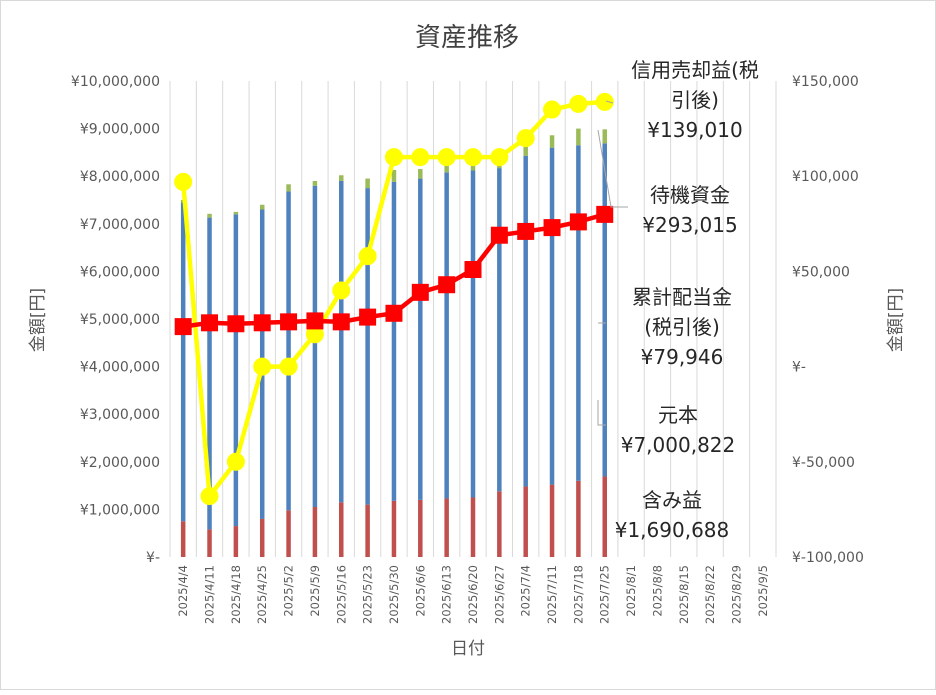  I want to click on y-tick-left: ¥7,000,000, so click(120, 225).